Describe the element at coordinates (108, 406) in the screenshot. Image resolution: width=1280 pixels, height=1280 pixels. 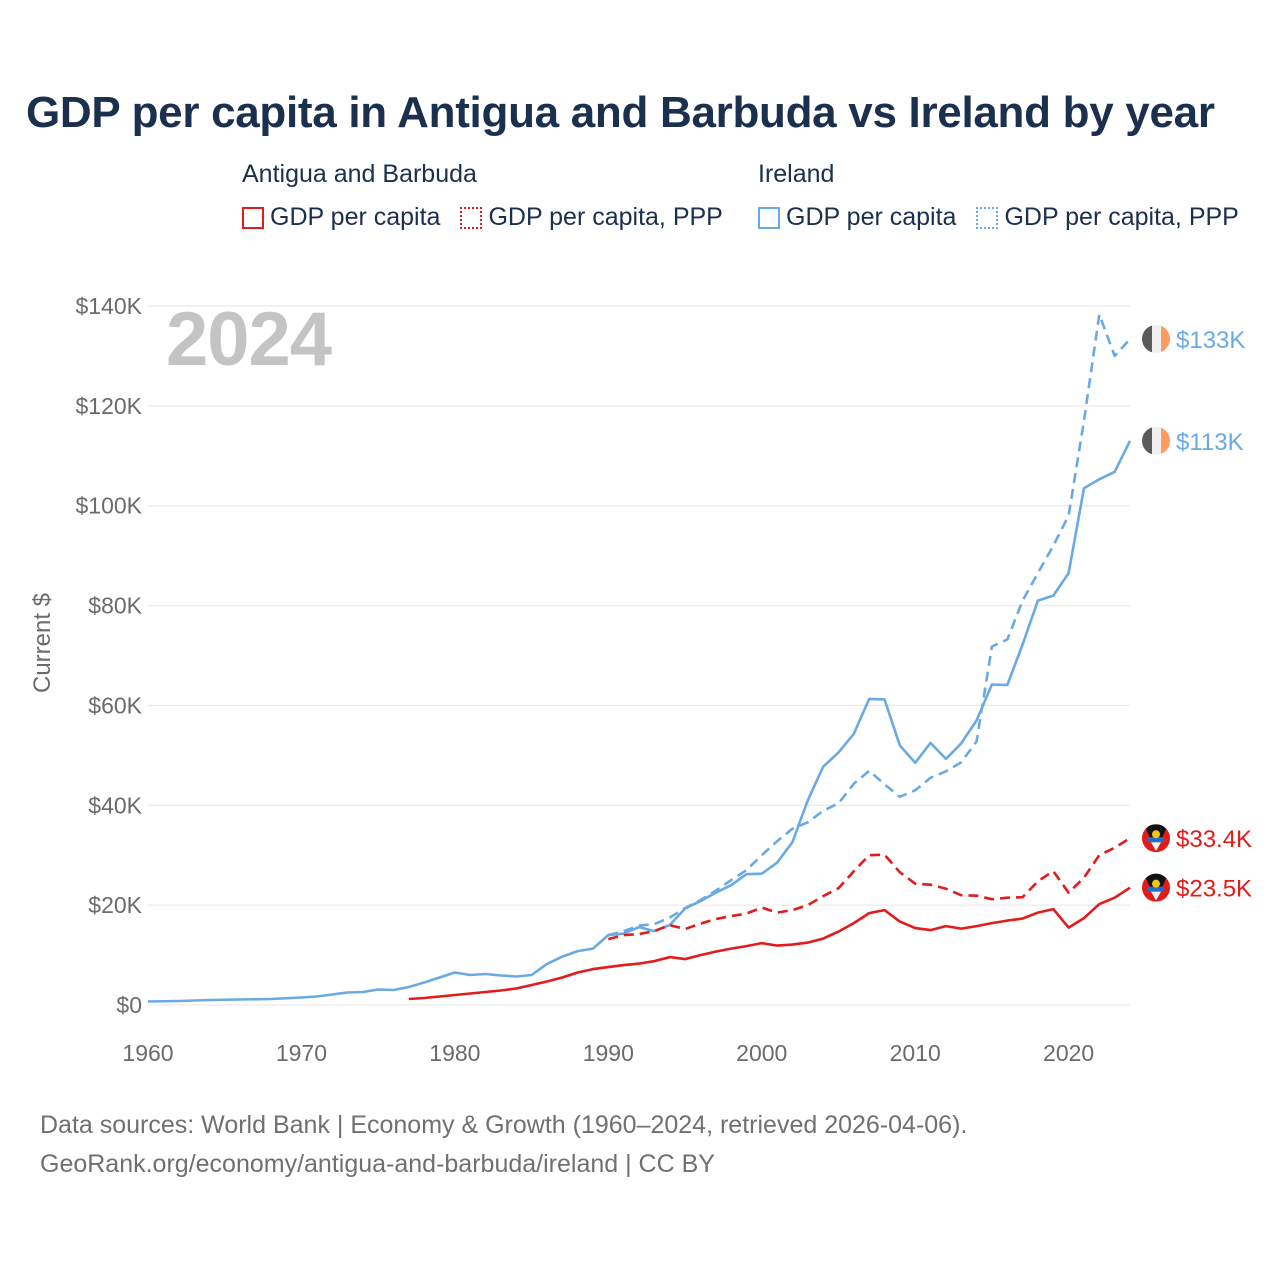
I see `y-tick-label: $120K` at that location.